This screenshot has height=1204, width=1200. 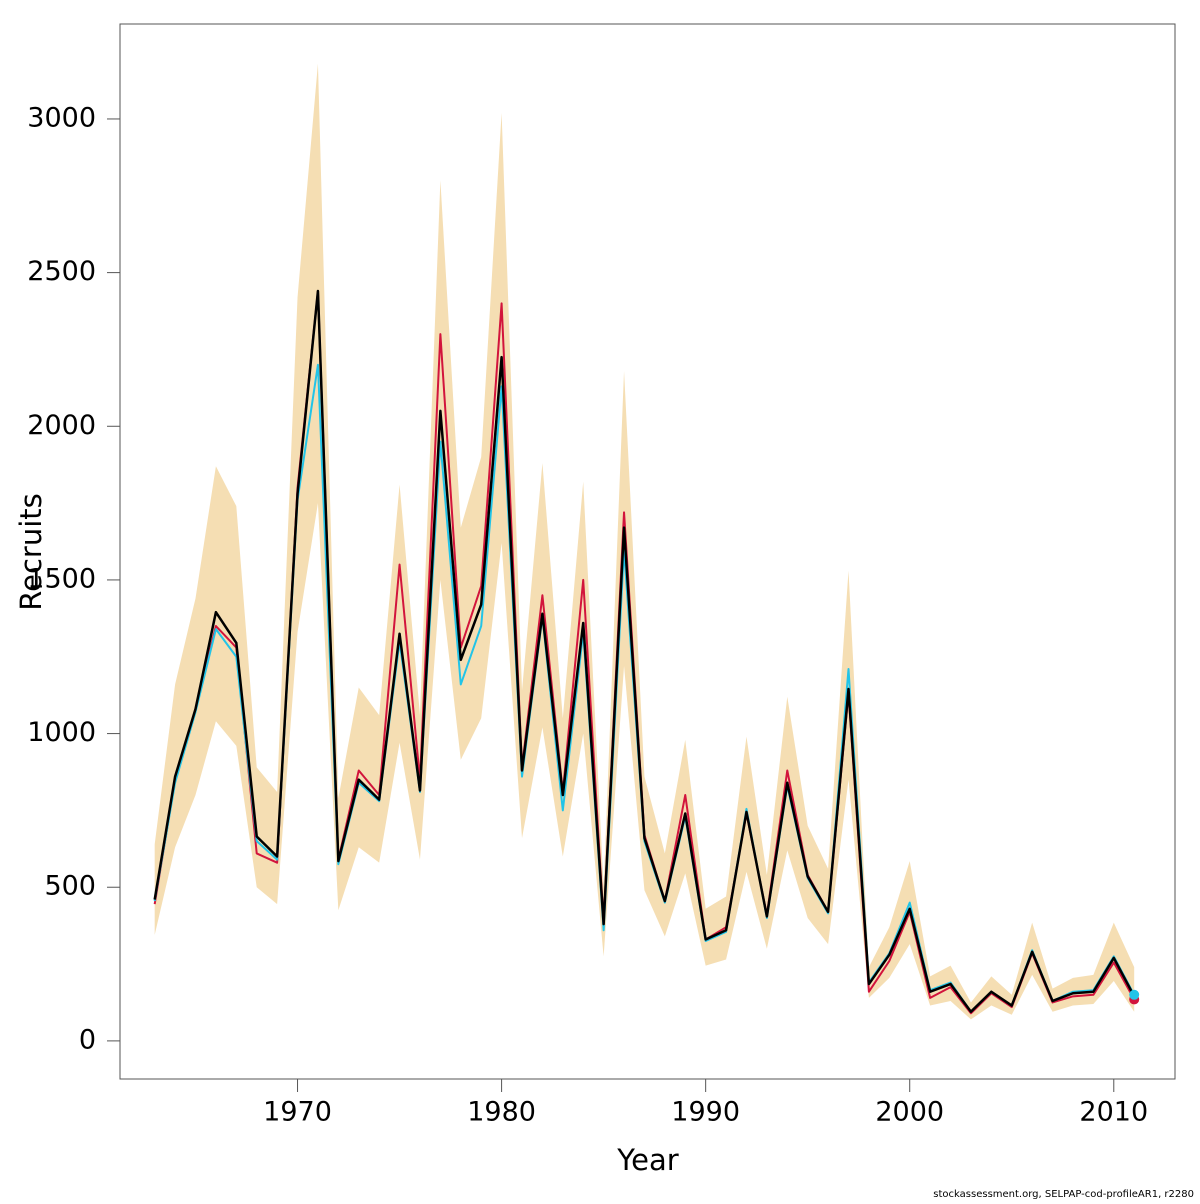 What do you see at coordinates (909, 1112) in the screenshot?
I see `x-tick-label: 2000` at bounding box center [909, 1112].